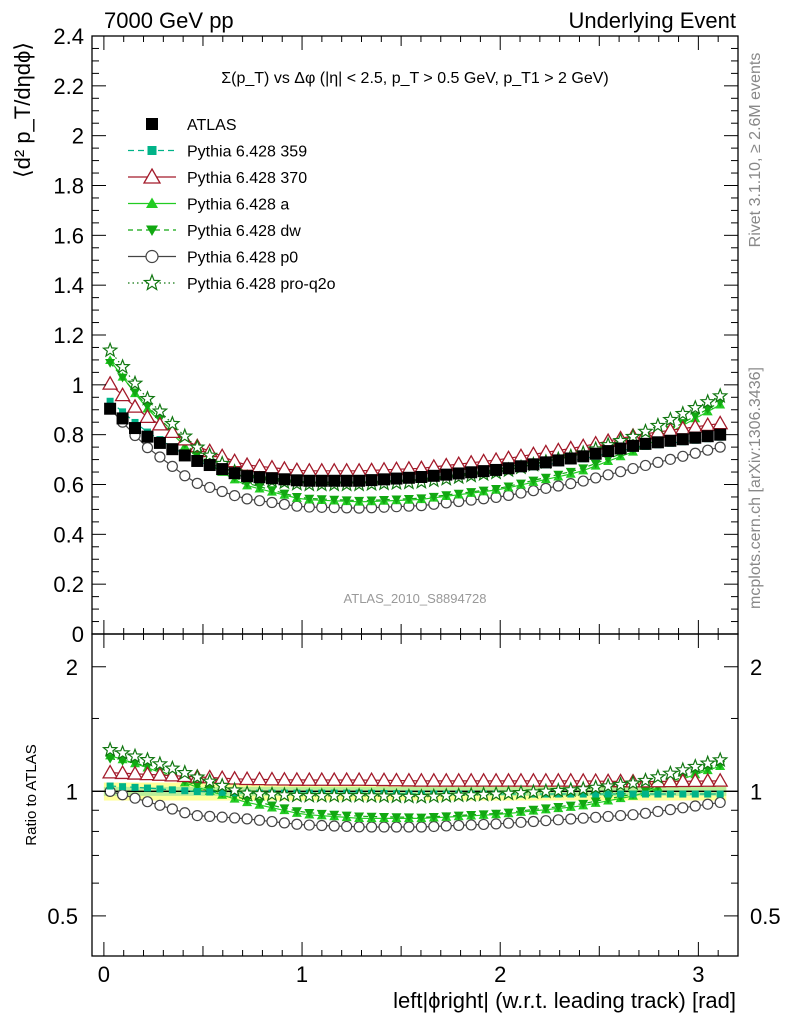 The height and width of the screenshot is (1024, 786). I want to click on legend-label-p359: Pythia 6.428 359, so click(247, 152).